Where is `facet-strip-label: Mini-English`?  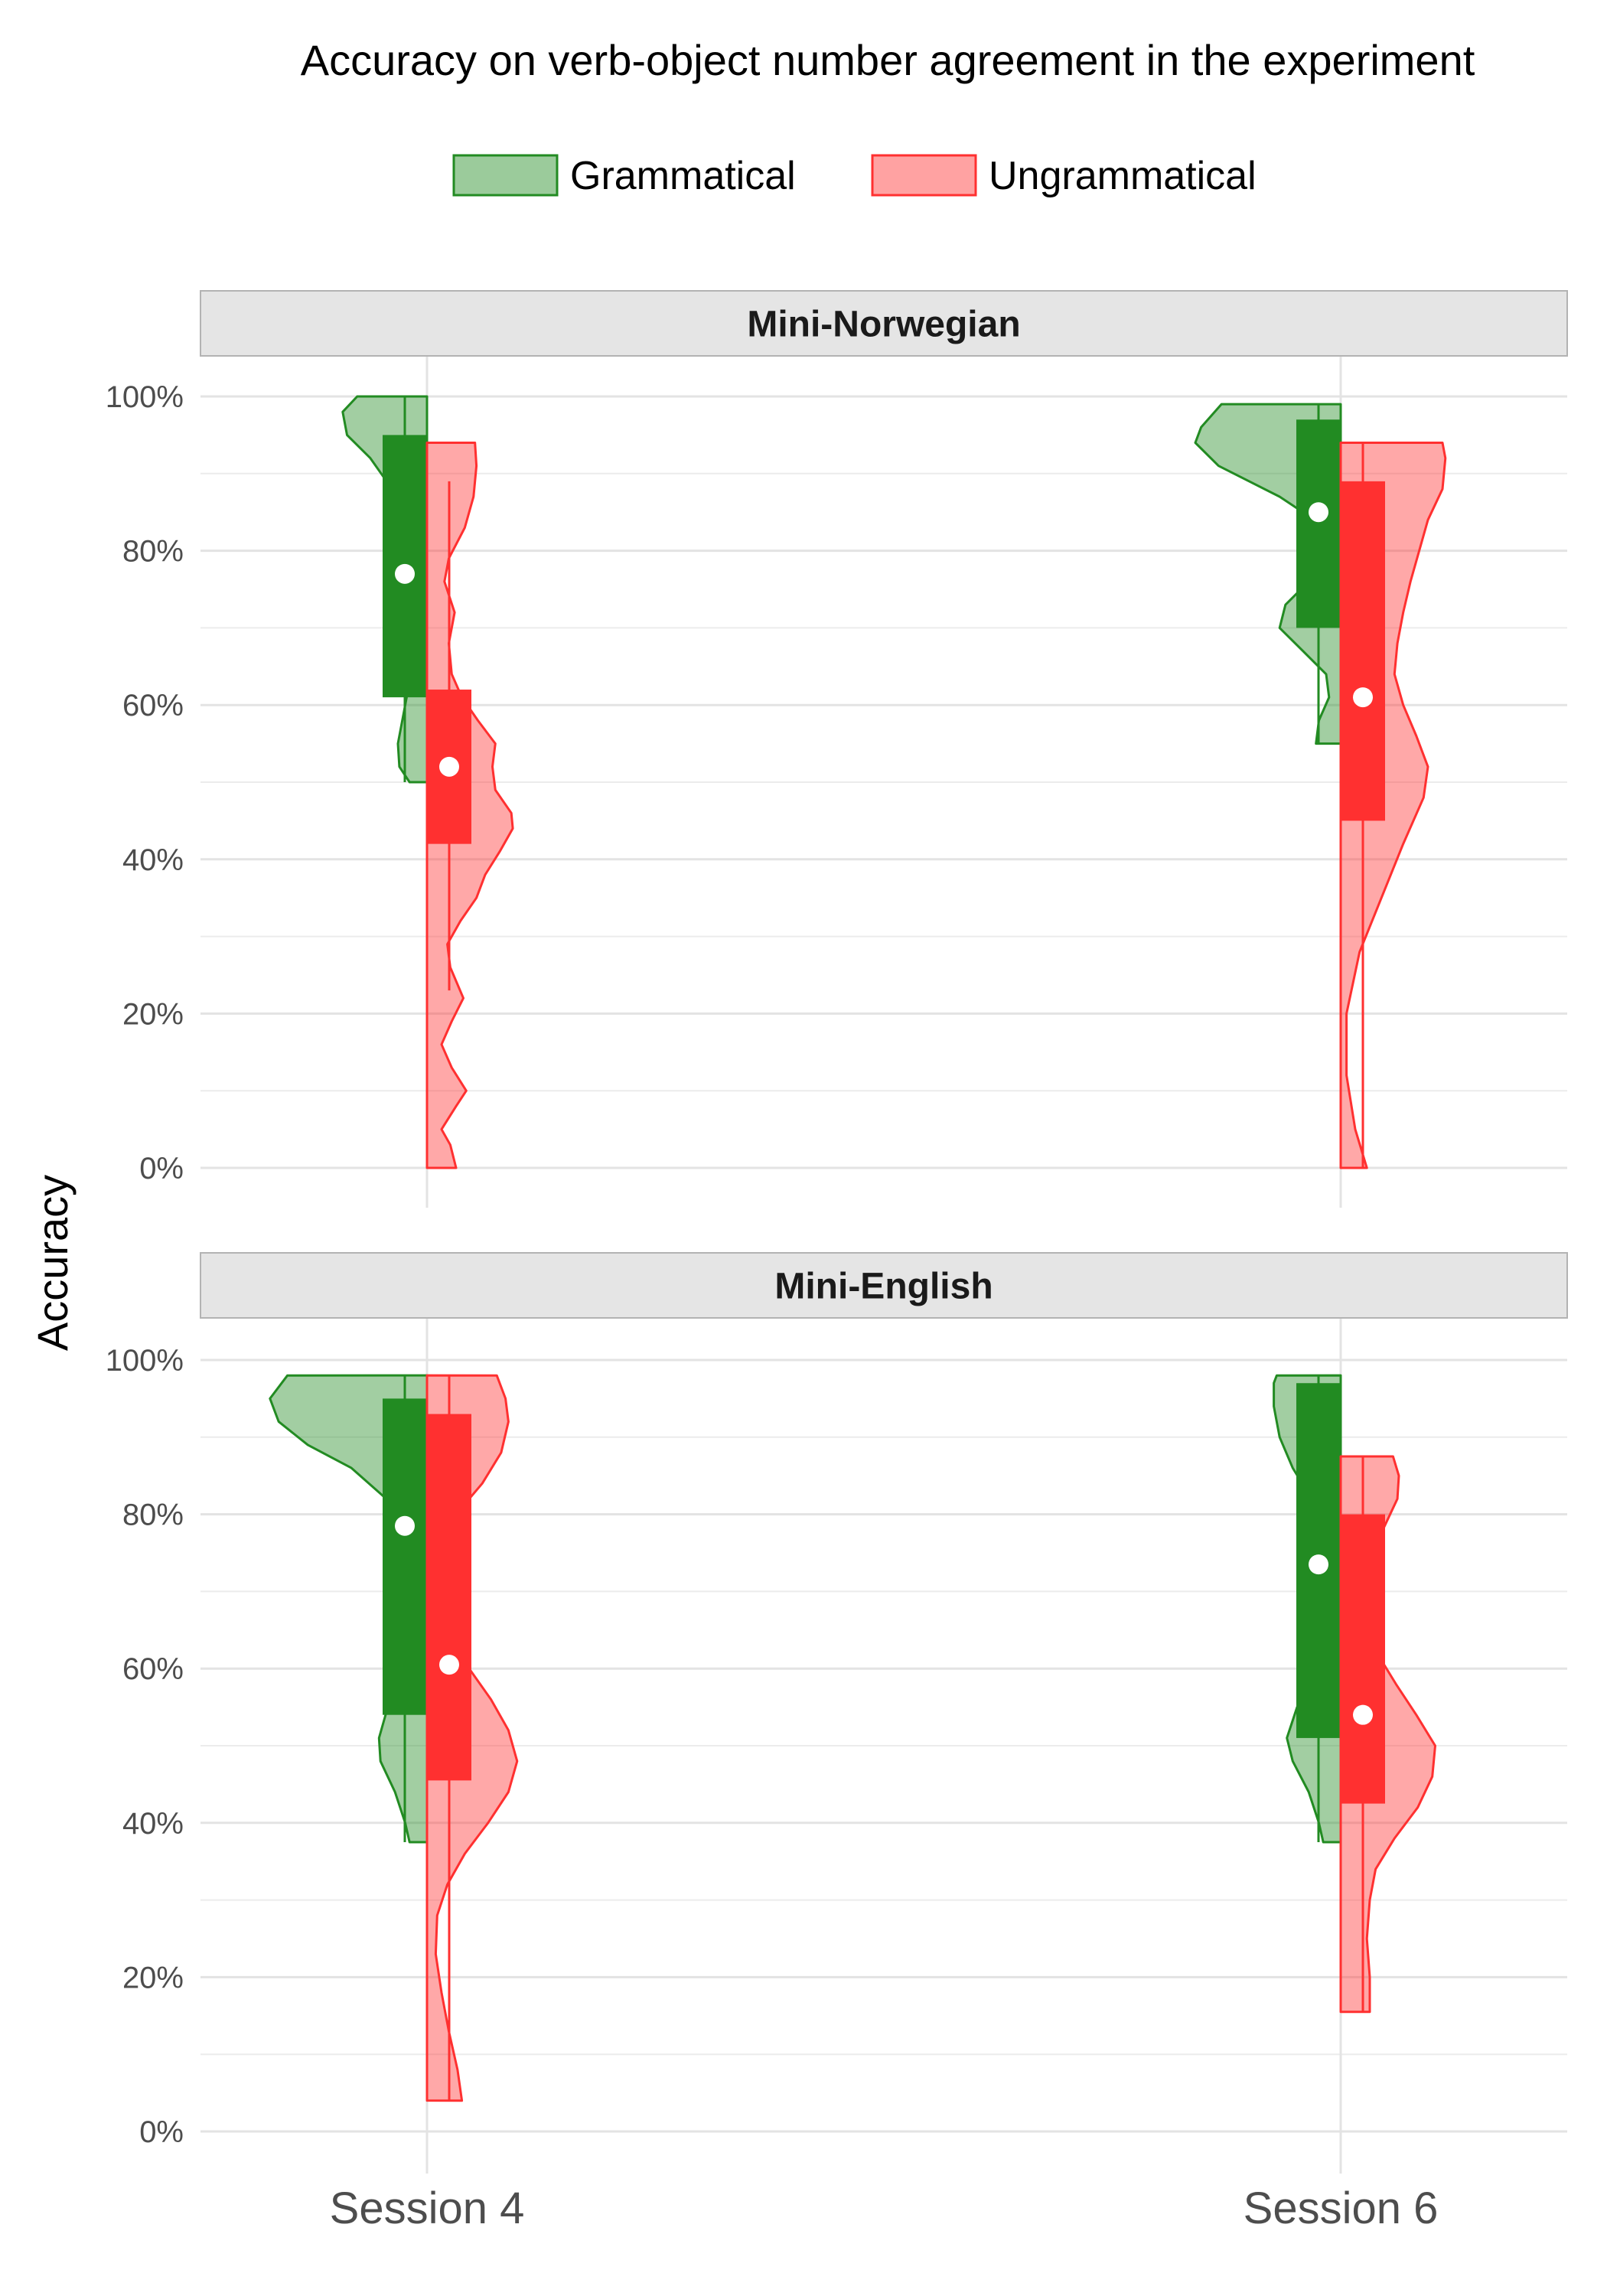
facet-strip-label: Mini-English is located at coordinates (884, 1287).